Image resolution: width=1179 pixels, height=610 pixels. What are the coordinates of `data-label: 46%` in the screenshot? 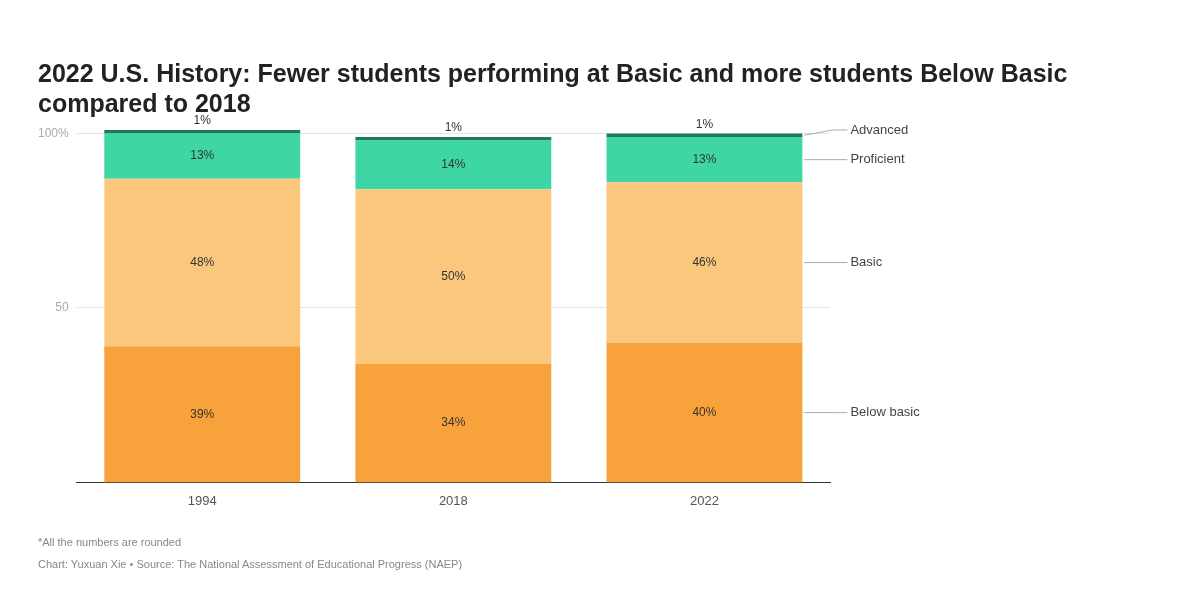 It's located at (704, 261).